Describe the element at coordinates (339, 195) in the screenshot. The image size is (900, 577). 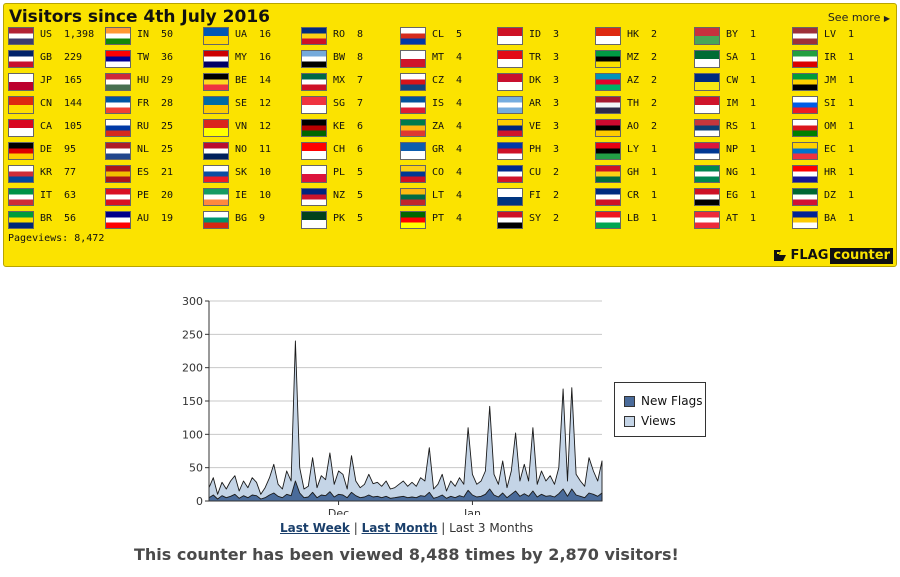
I see `country-code: NZ` at that location.